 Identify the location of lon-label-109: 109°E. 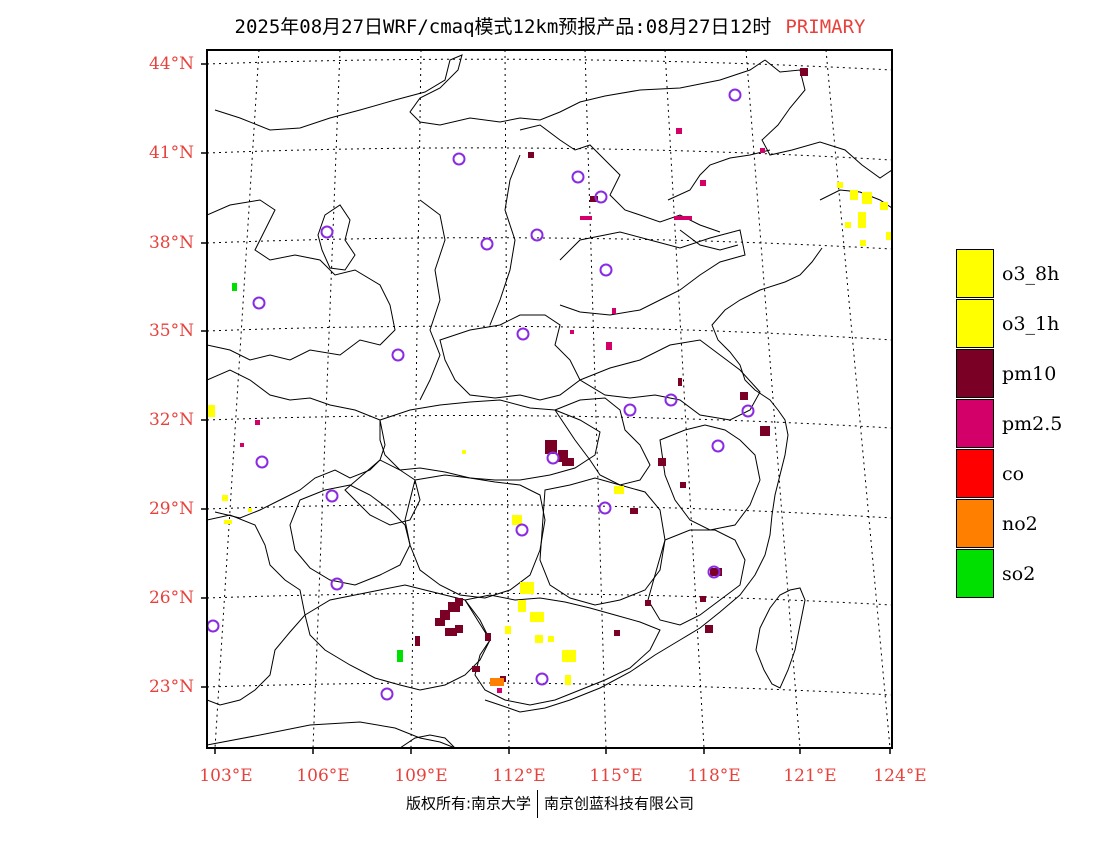
(421, 776).